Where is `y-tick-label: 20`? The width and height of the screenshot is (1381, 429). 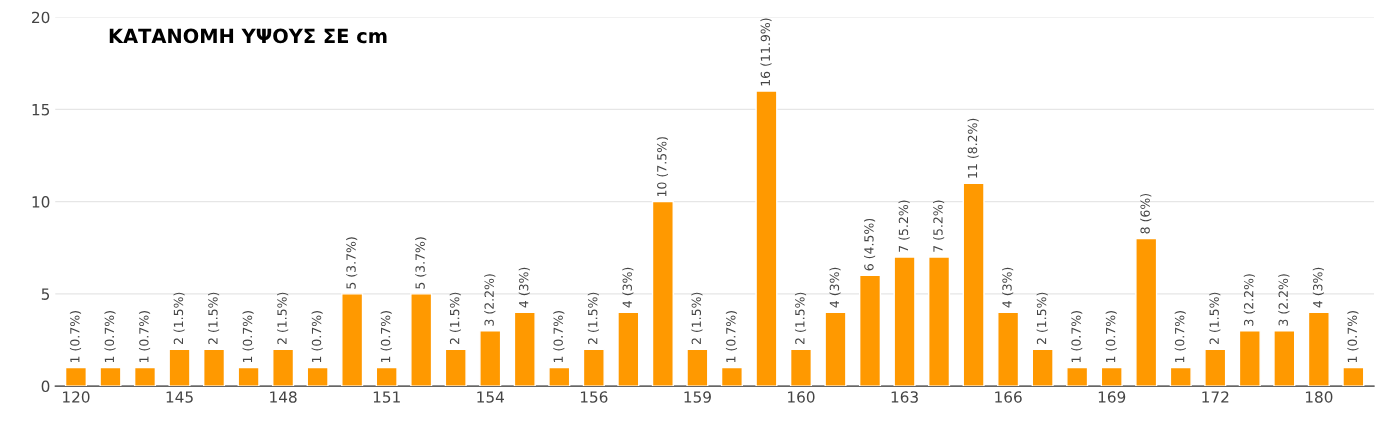 y-tick-label: 20 is located at coordinates (41, 17).